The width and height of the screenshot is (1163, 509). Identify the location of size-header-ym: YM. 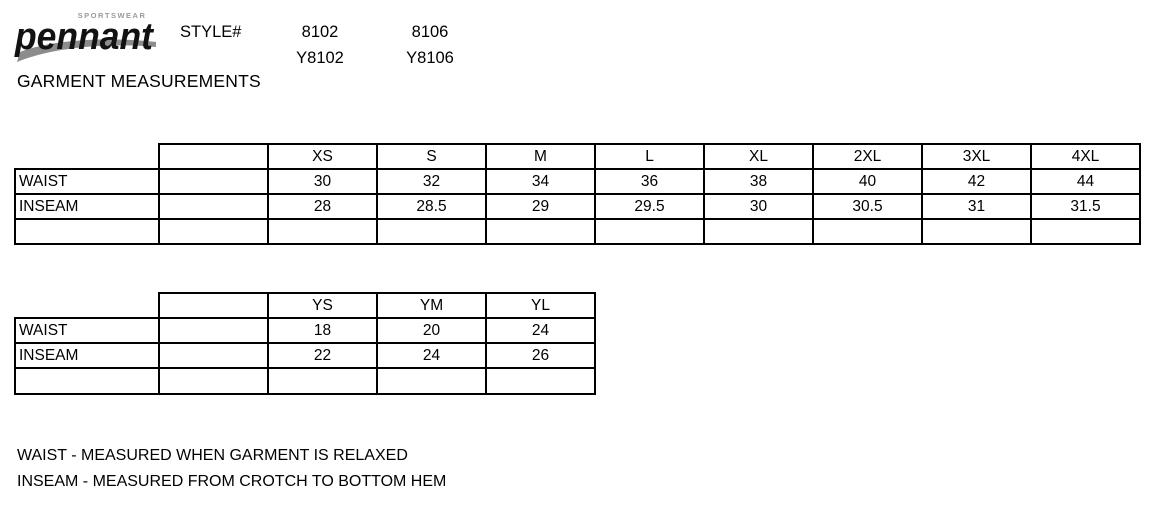
(431, 305).